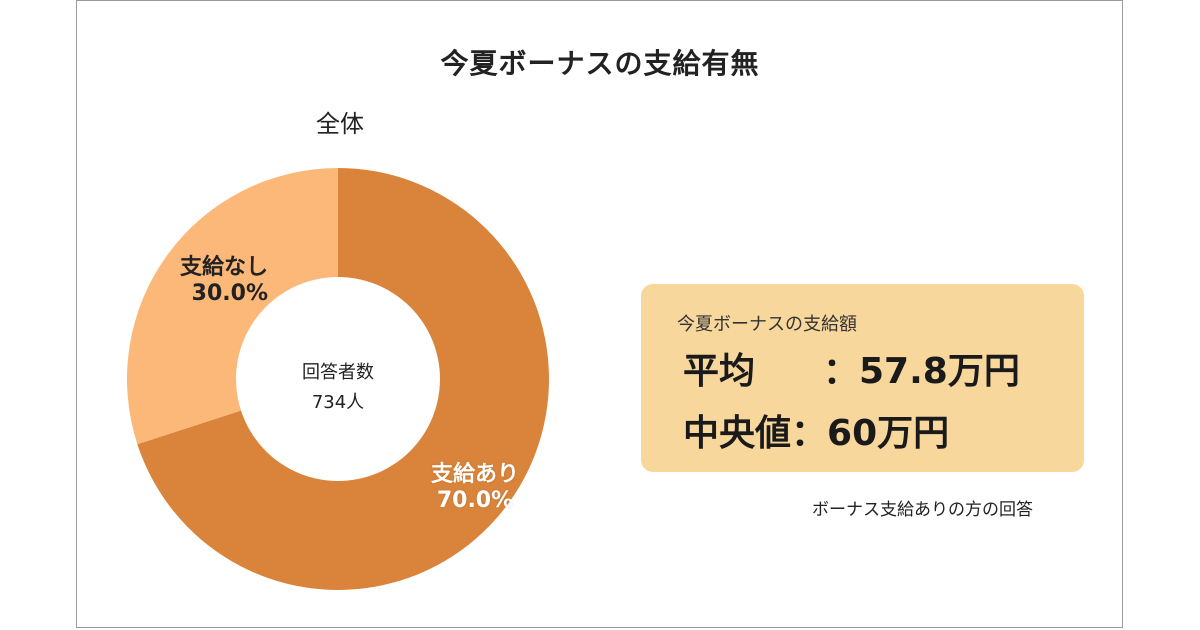 Image resolution: width=1200 pixels, height=630 pixels. I want to click on chart-title: 今夏ボーナスの支給有無, so click(600, 63).